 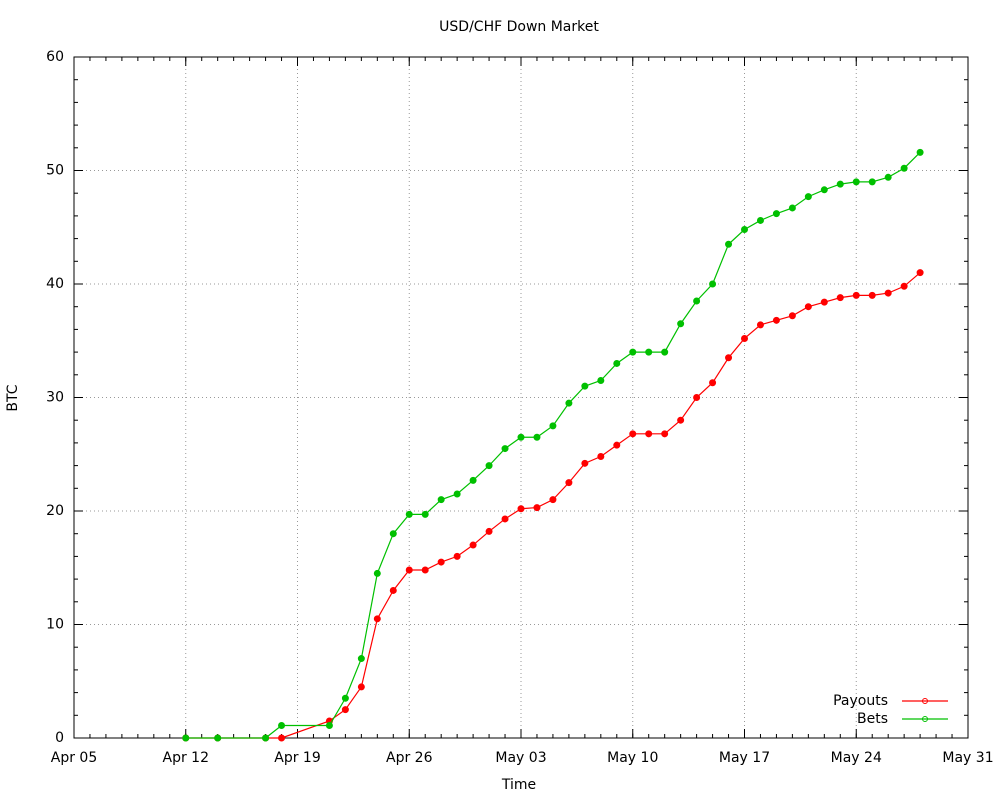 I want to click on x-tick-label: Apr 12, so click(x=186, y=758).